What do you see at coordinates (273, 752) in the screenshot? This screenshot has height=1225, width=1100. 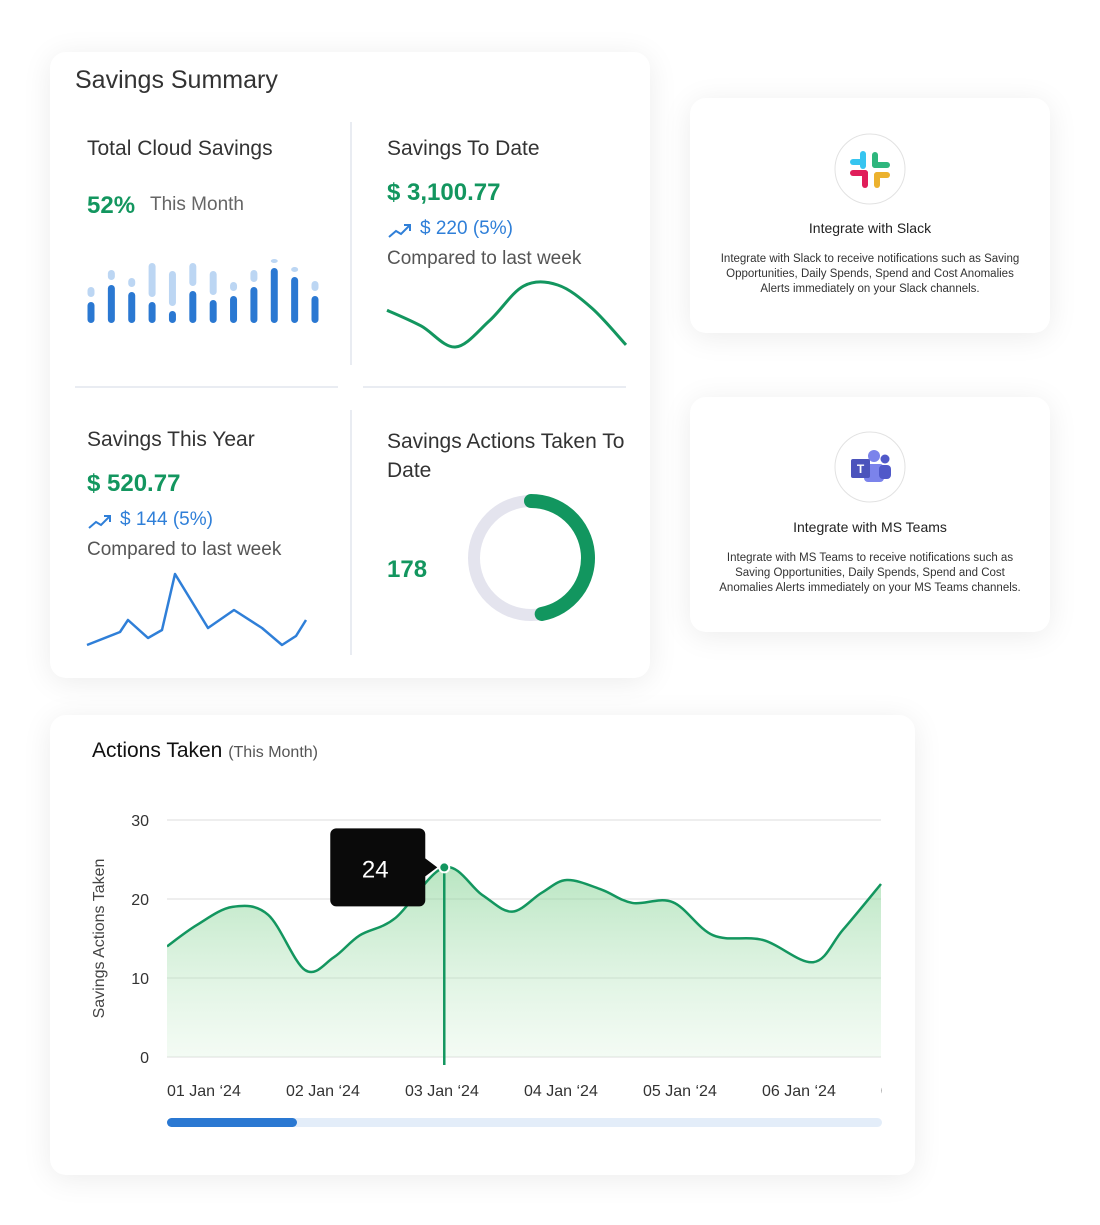 I see `chart-subtitle: (This Month)` at bounding box center [273, 752].